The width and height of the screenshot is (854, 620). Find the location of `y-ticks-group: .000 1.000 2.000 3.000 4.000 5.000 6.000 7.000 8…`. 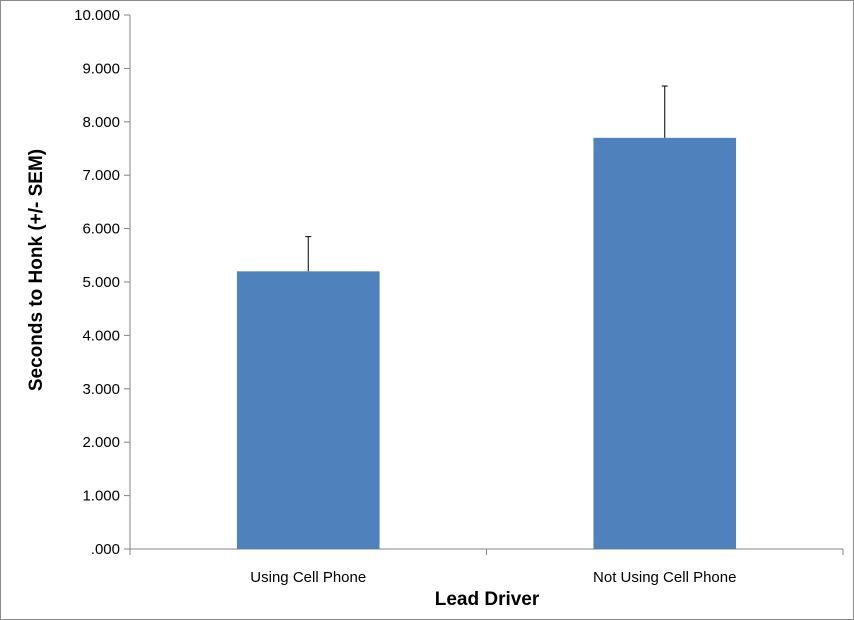

y-ticks-group: .000 1.000 2.000 3.000 4.000 5.000 6.000 7.000 8… is located at coordinates (102, 282).